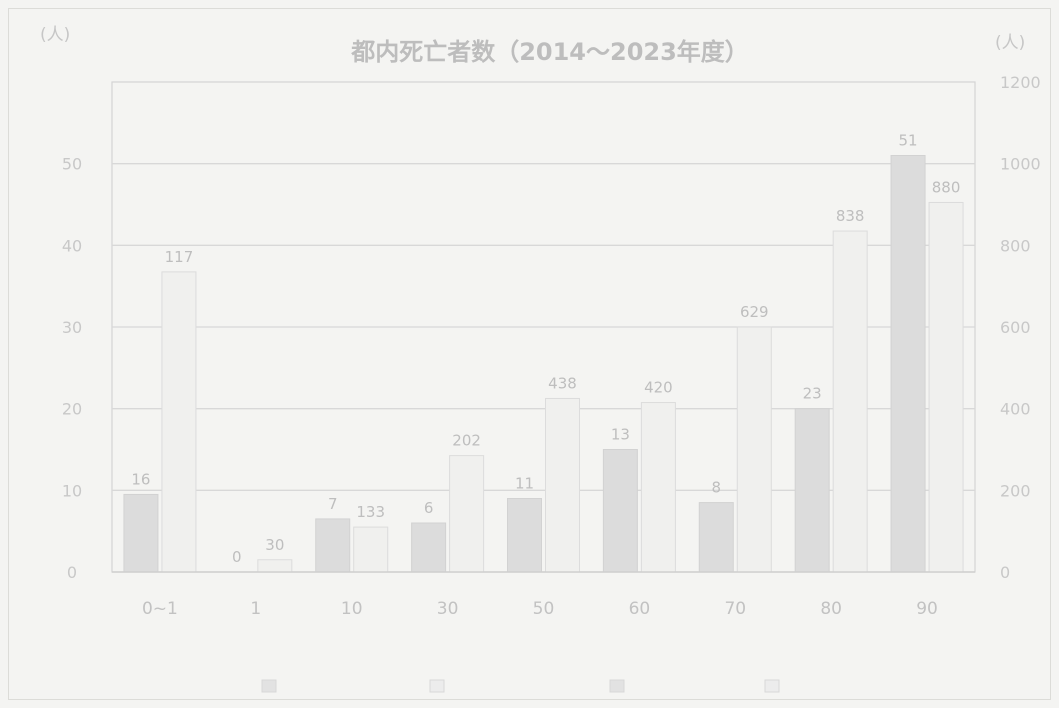  I want to click on right-axis-unit: (人), so click(1010, 43).